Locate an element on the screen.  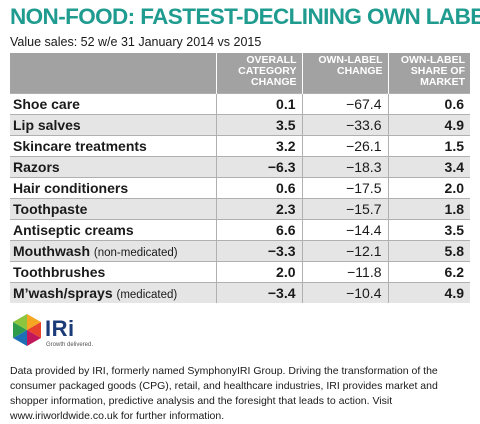
table-row: Lip salves 3.5 −33.6 4.9 is located at coordinates (240, 125).